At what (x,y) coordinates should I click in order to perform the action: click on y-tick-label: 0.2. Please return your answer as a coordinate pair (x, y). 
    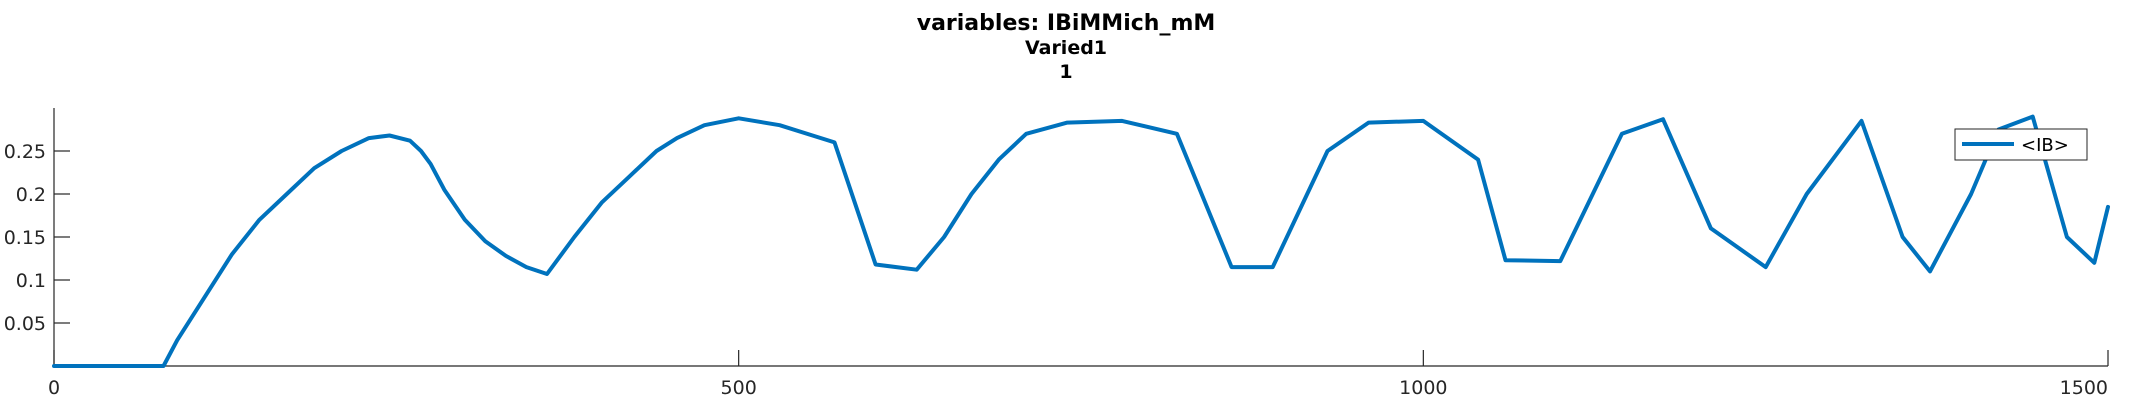
    Looking at the image, I should click on (31, 195).